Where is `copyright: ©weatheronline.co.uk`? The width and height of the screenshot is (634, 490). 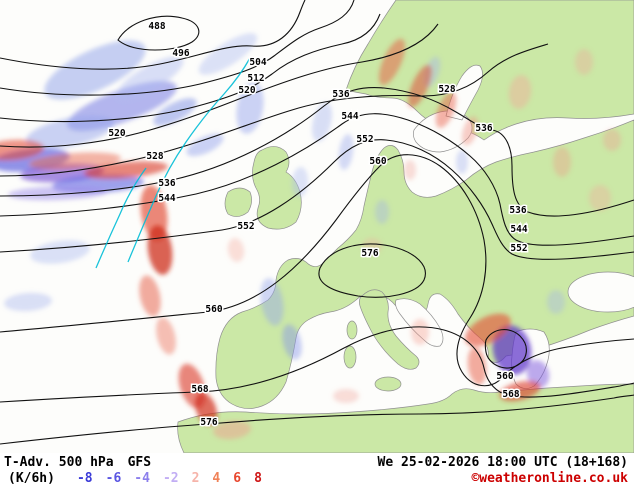
copyright: ©weatheronline.co.uk is located at coordinates (549, 478).